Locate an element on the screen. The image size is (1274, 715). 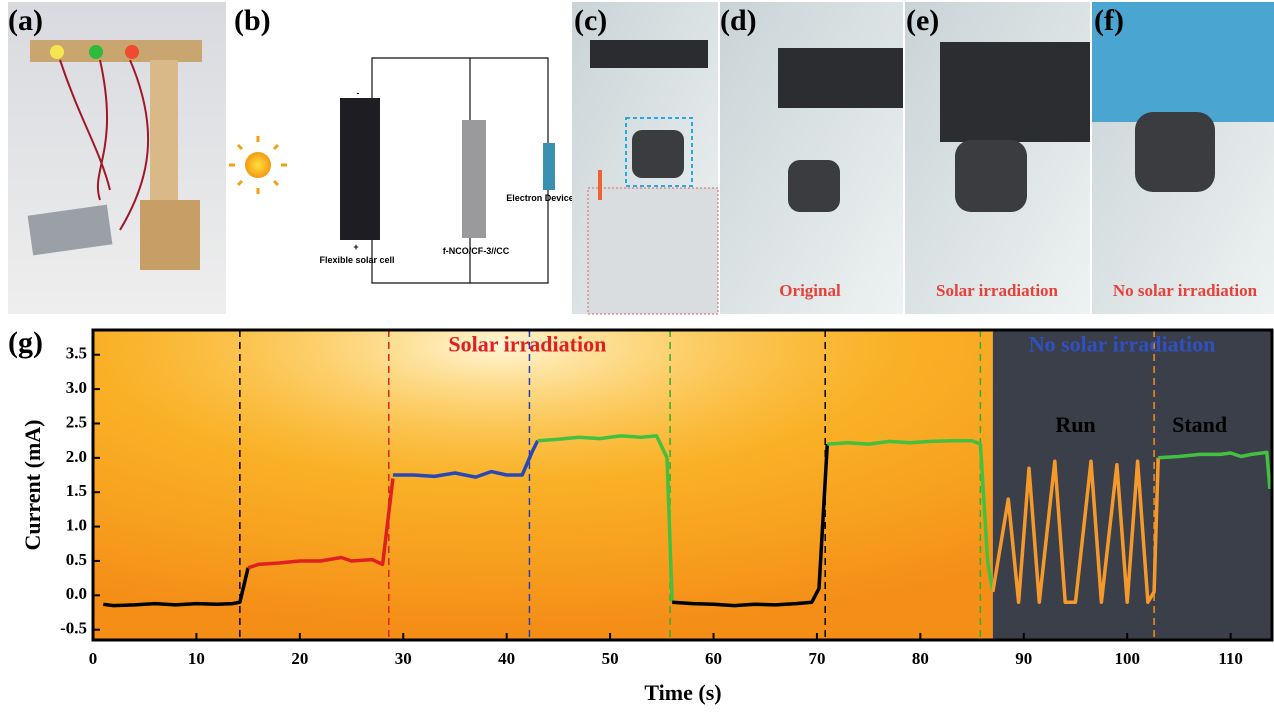
x-tick-label: 0 is located at coordinates (93, 658).